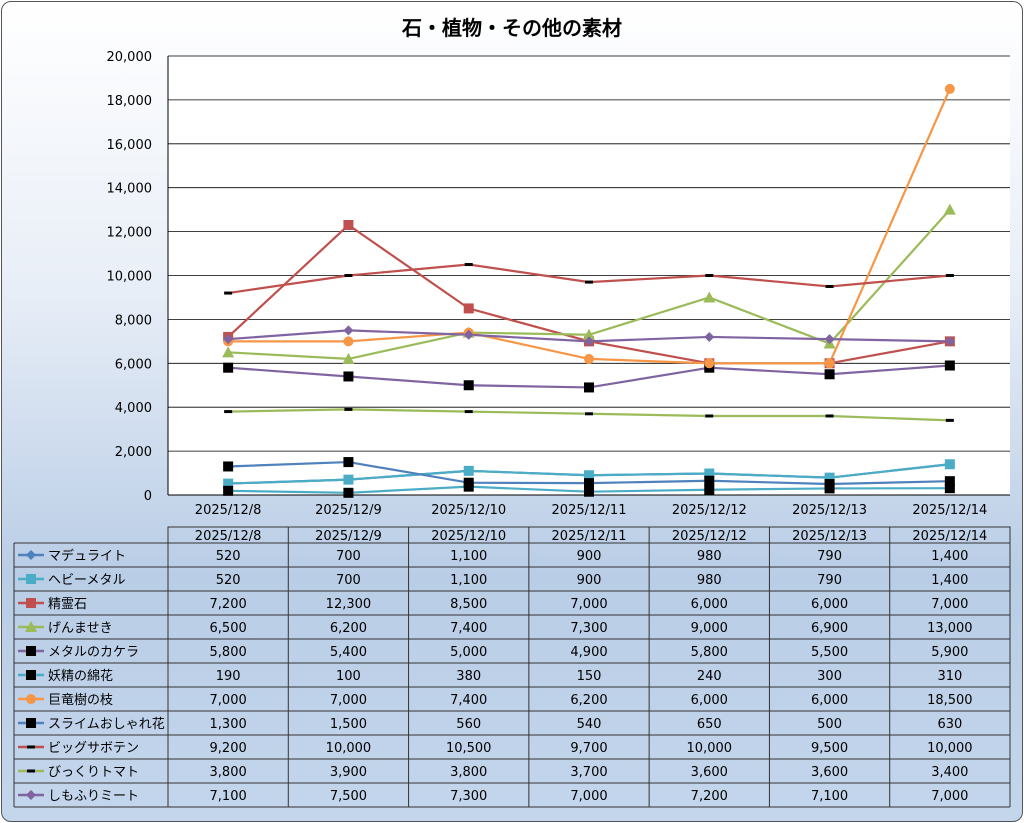 This screenshot has width=1024, height=823. What do you see at coordinates (80, 676) in the screenshot?
I see `legend-label: 妖精の綿花` at bounding box center [80, 676].